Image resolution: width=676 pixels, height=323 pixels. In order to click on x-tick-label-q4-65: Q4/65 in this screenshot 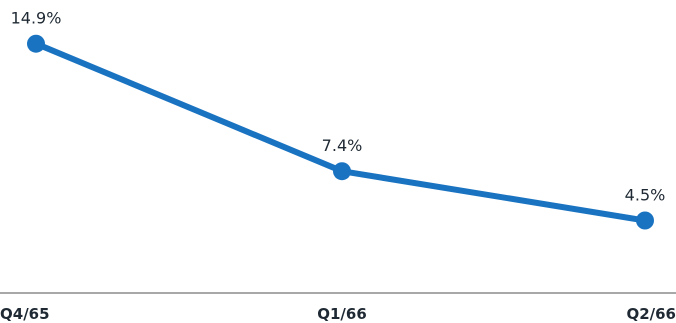, I will do `click(25, 314)`.